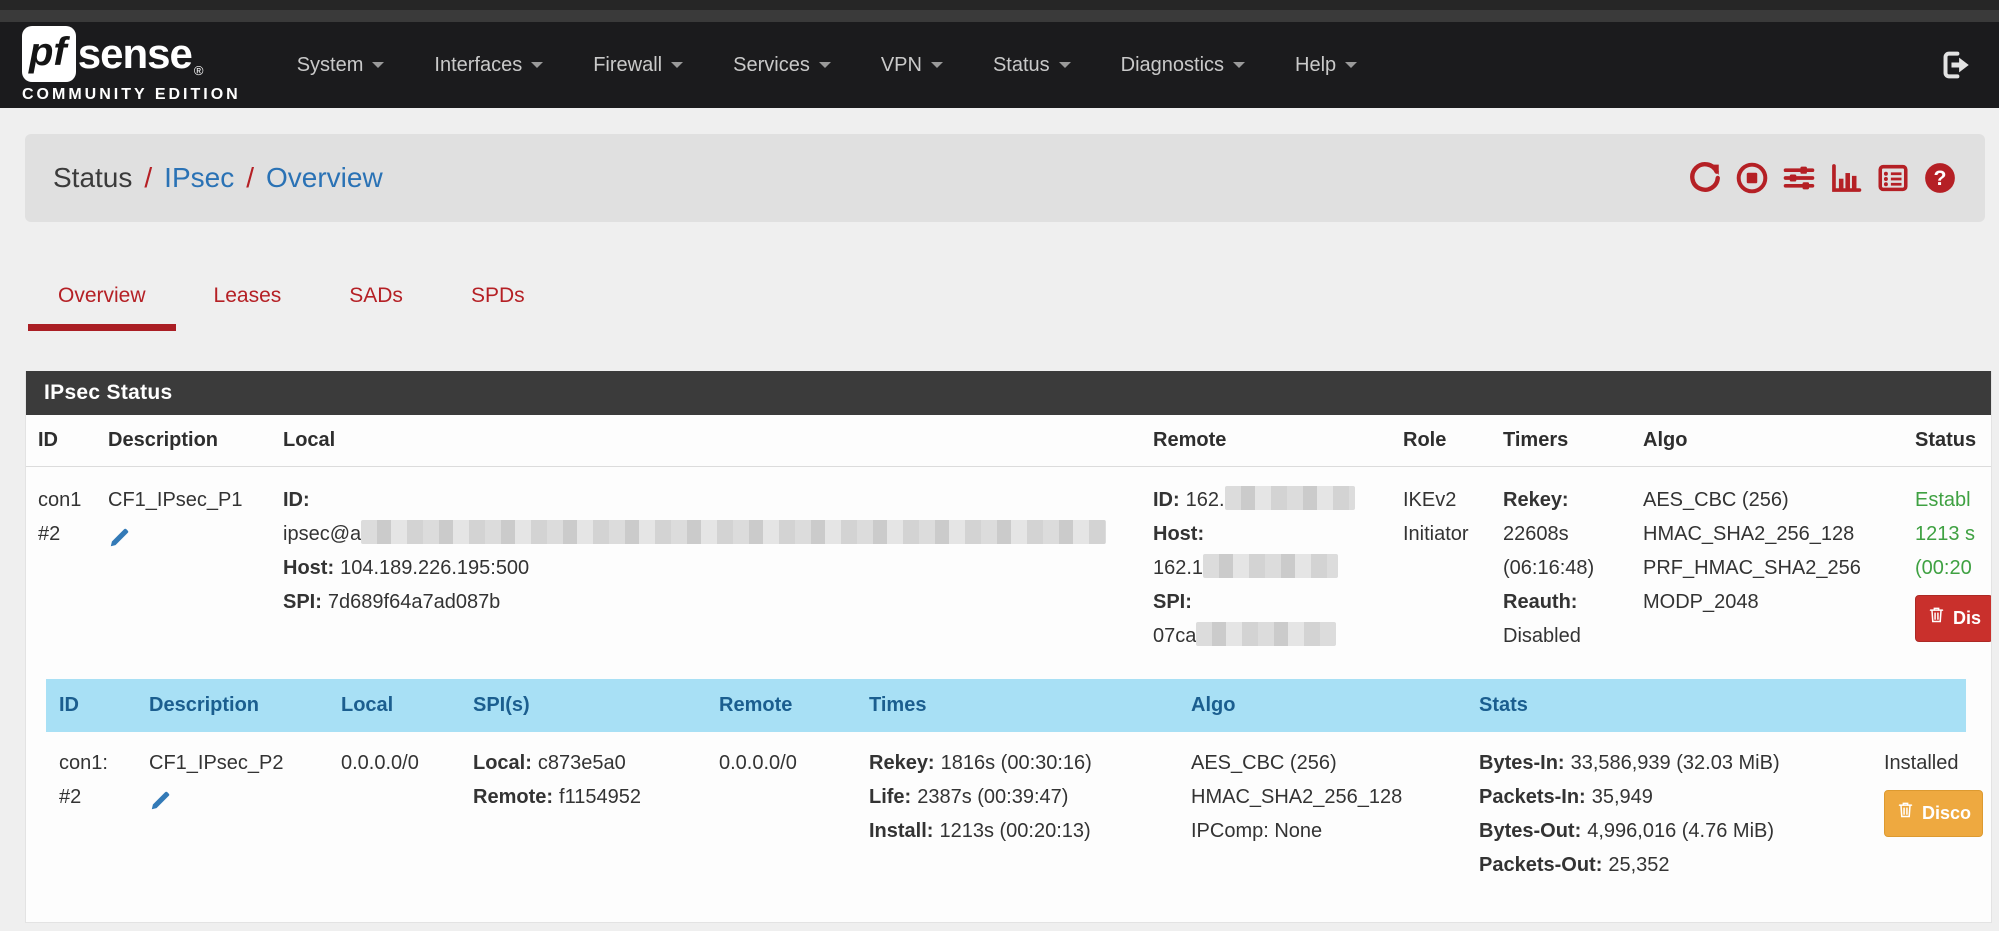 The height and width of the screenshot is (931, 1999). What do you see at coordinates (1179, 534) in the screenshot?
I see `remote-host-label: Host:` at bounding box center [1179, 534].